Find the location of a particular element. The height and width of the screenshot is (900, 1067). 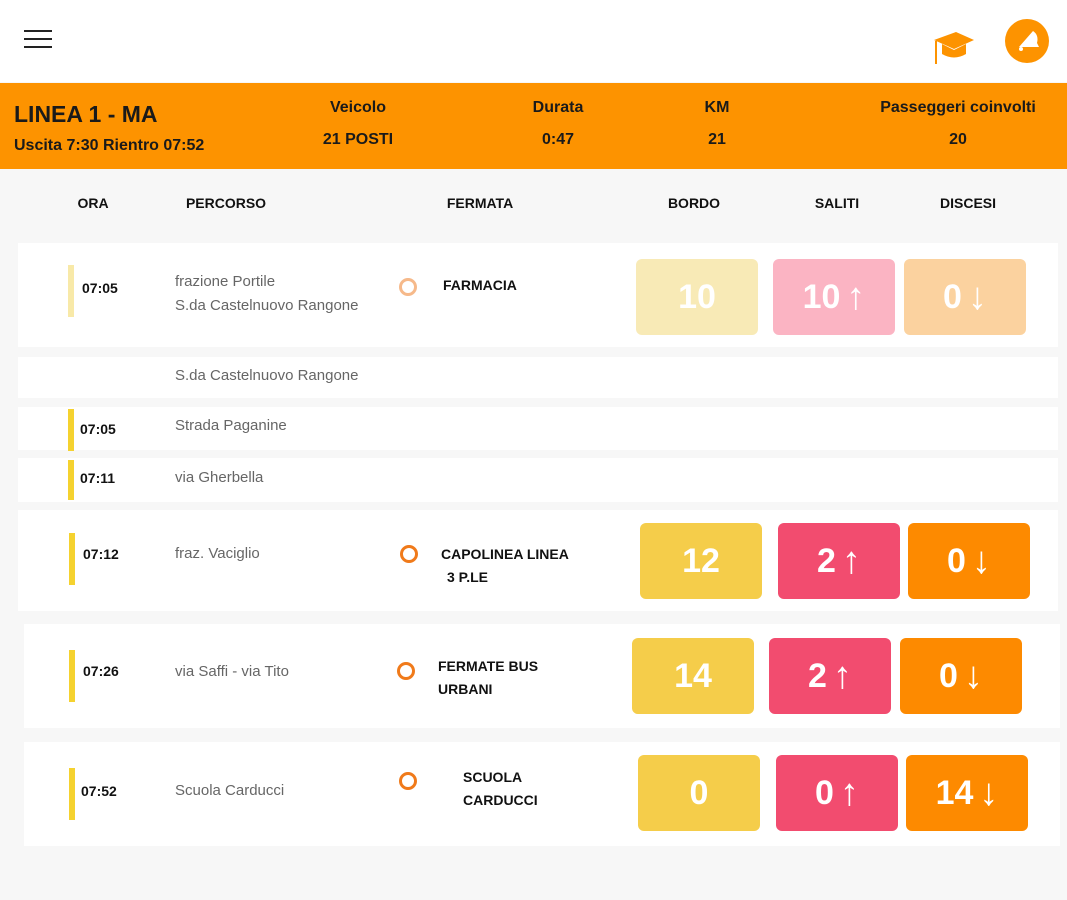

stop-time: 07:12 is located at coordinates (101, 554).